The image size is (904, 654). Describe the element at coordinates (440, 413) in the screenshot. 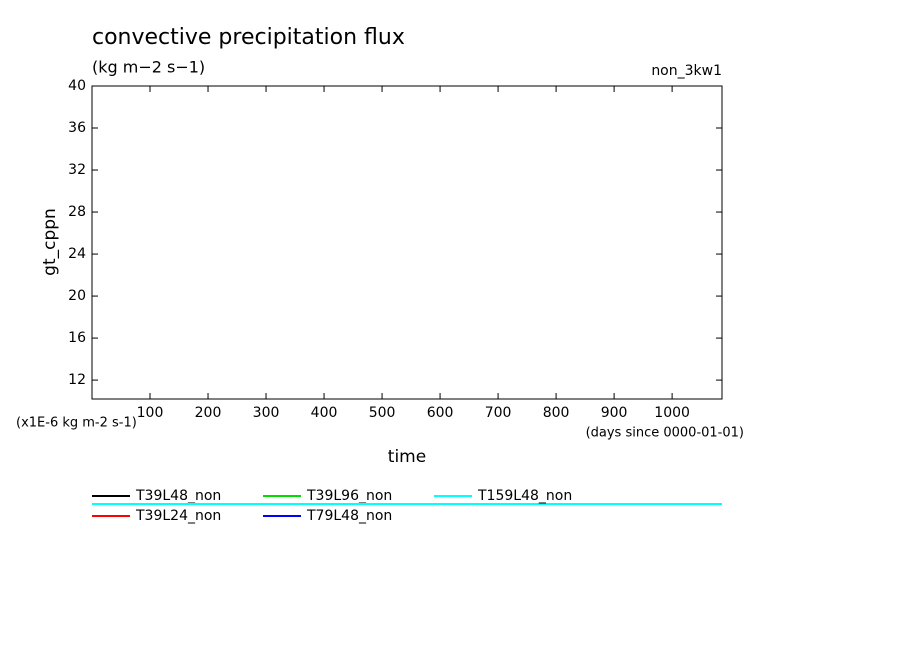

I see `x-tick-label: 600` at that location.